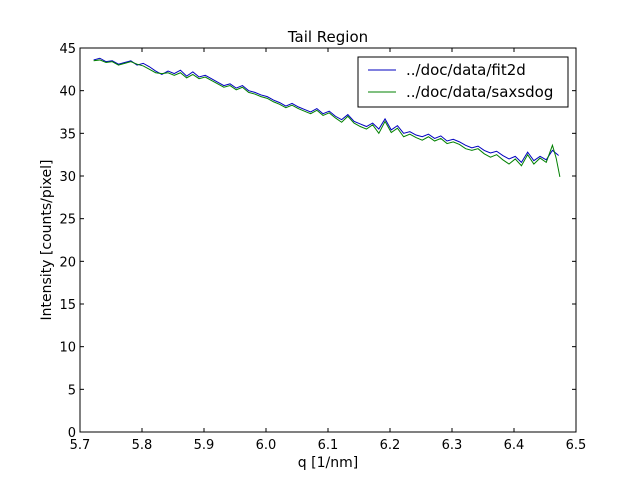  Describe the element at coordinates (479, 92) in the screenshot. I see `legend-label-2: ../doc/data/saxsdog` at that location.